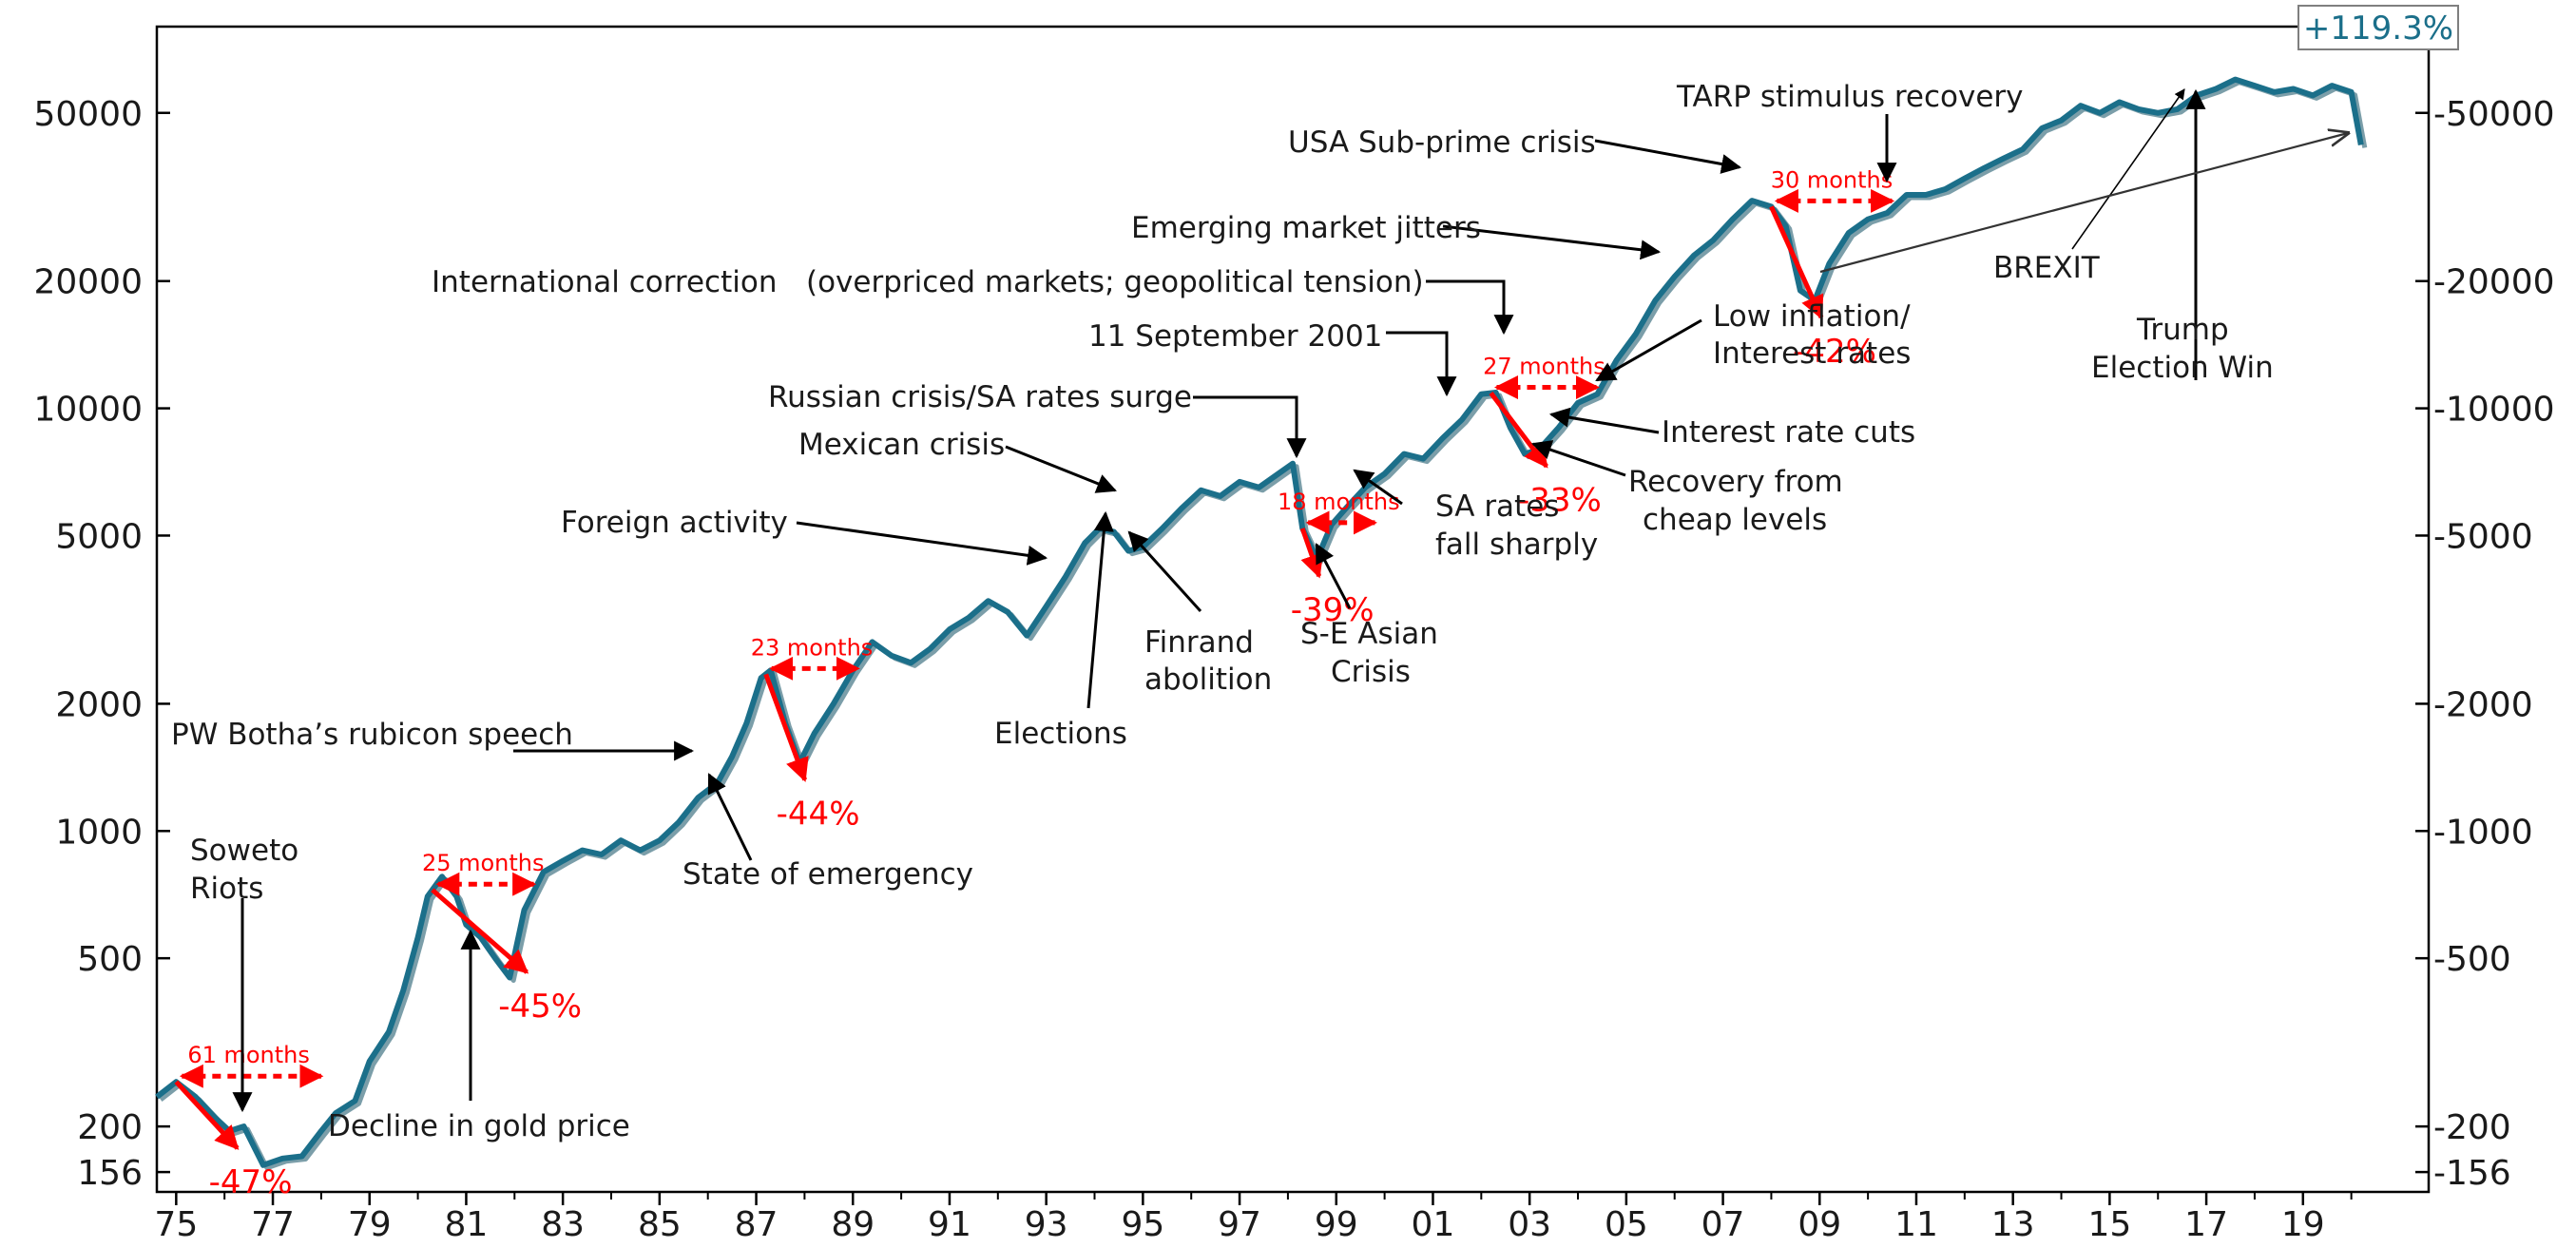 The height and width of the screenshot is (1248, 2576). I want to click on y-tick-label: 10000, so click(88, 410).